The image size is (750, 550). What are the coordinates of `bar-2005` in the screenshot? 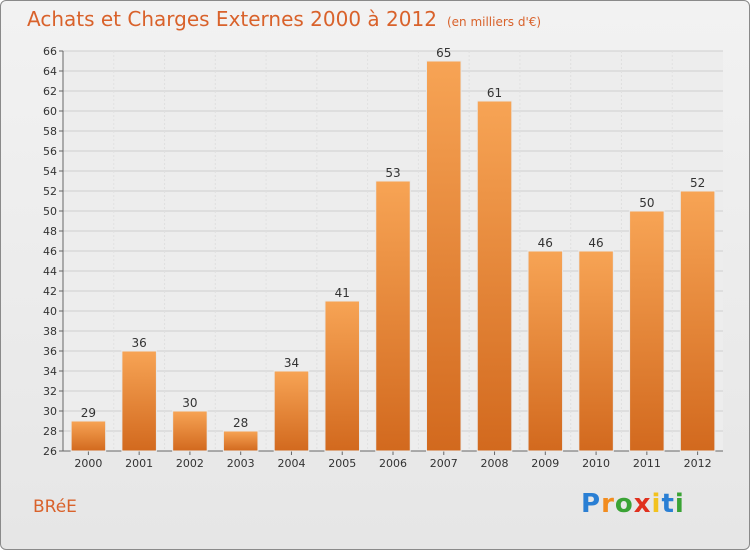 It's located at (342, 376).